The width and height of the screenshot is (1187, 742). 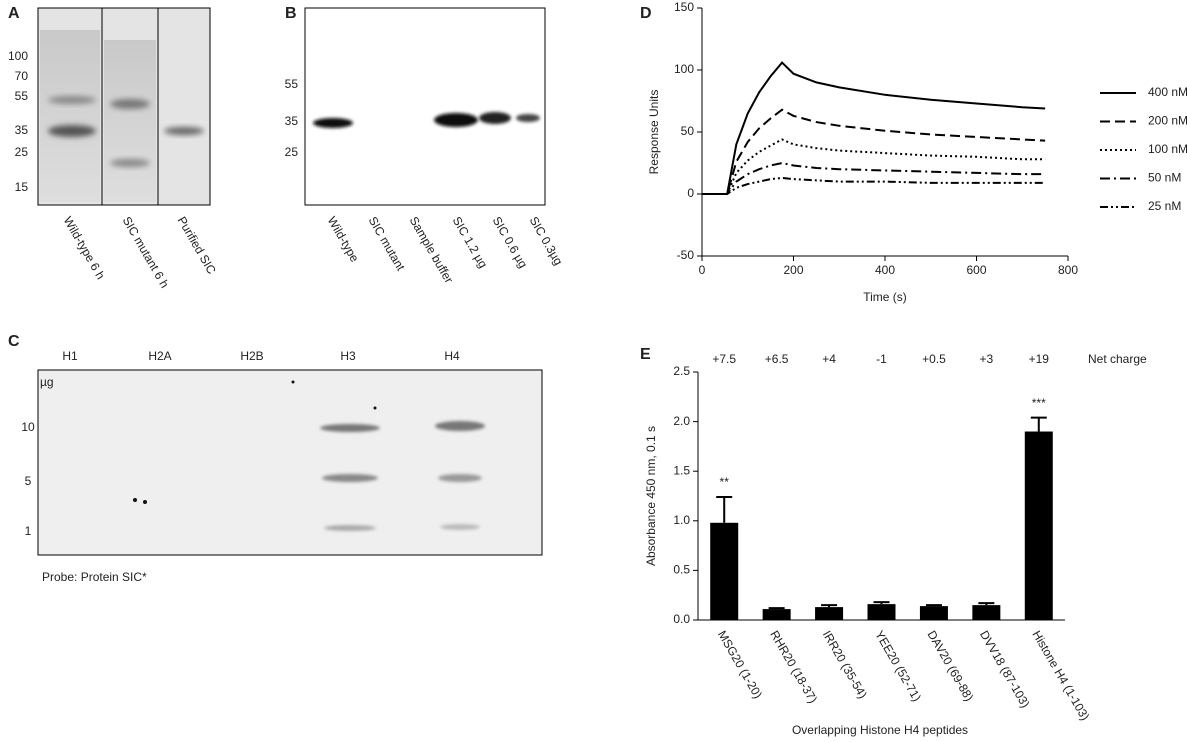 I want to click on mw-label: 55, so click(x=292, y=84).